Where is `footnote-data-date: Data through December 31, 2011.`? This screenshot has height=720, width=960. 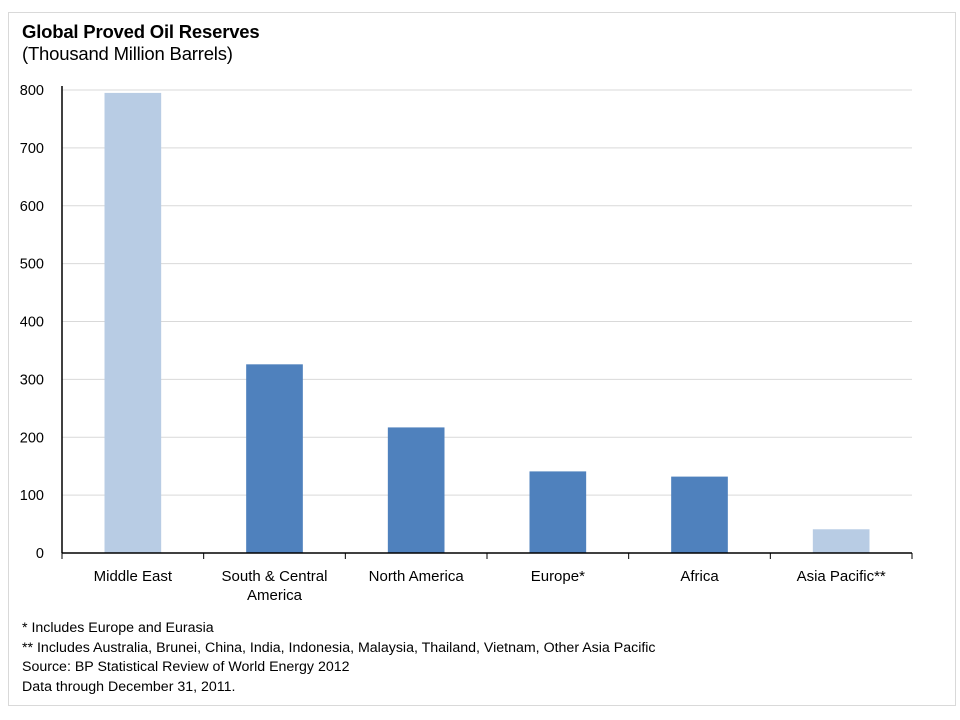
footnote-data-date: Data through December 31, 2011. is located at coordinates (129, 686).